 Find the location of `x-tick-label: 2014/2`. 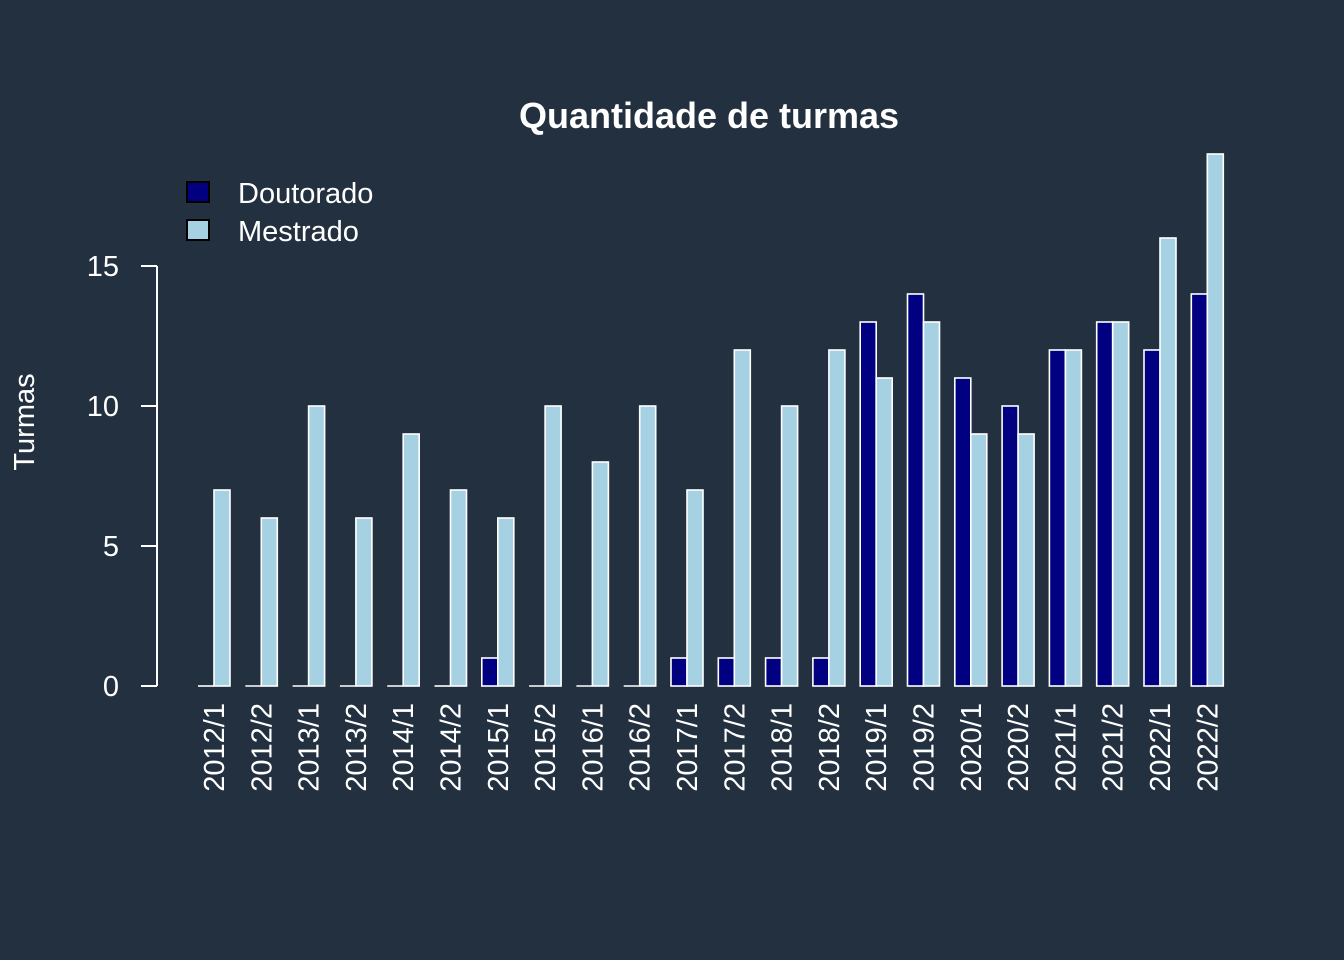

x-tick-label: 2014/2 is located at coordinates (452, 747).